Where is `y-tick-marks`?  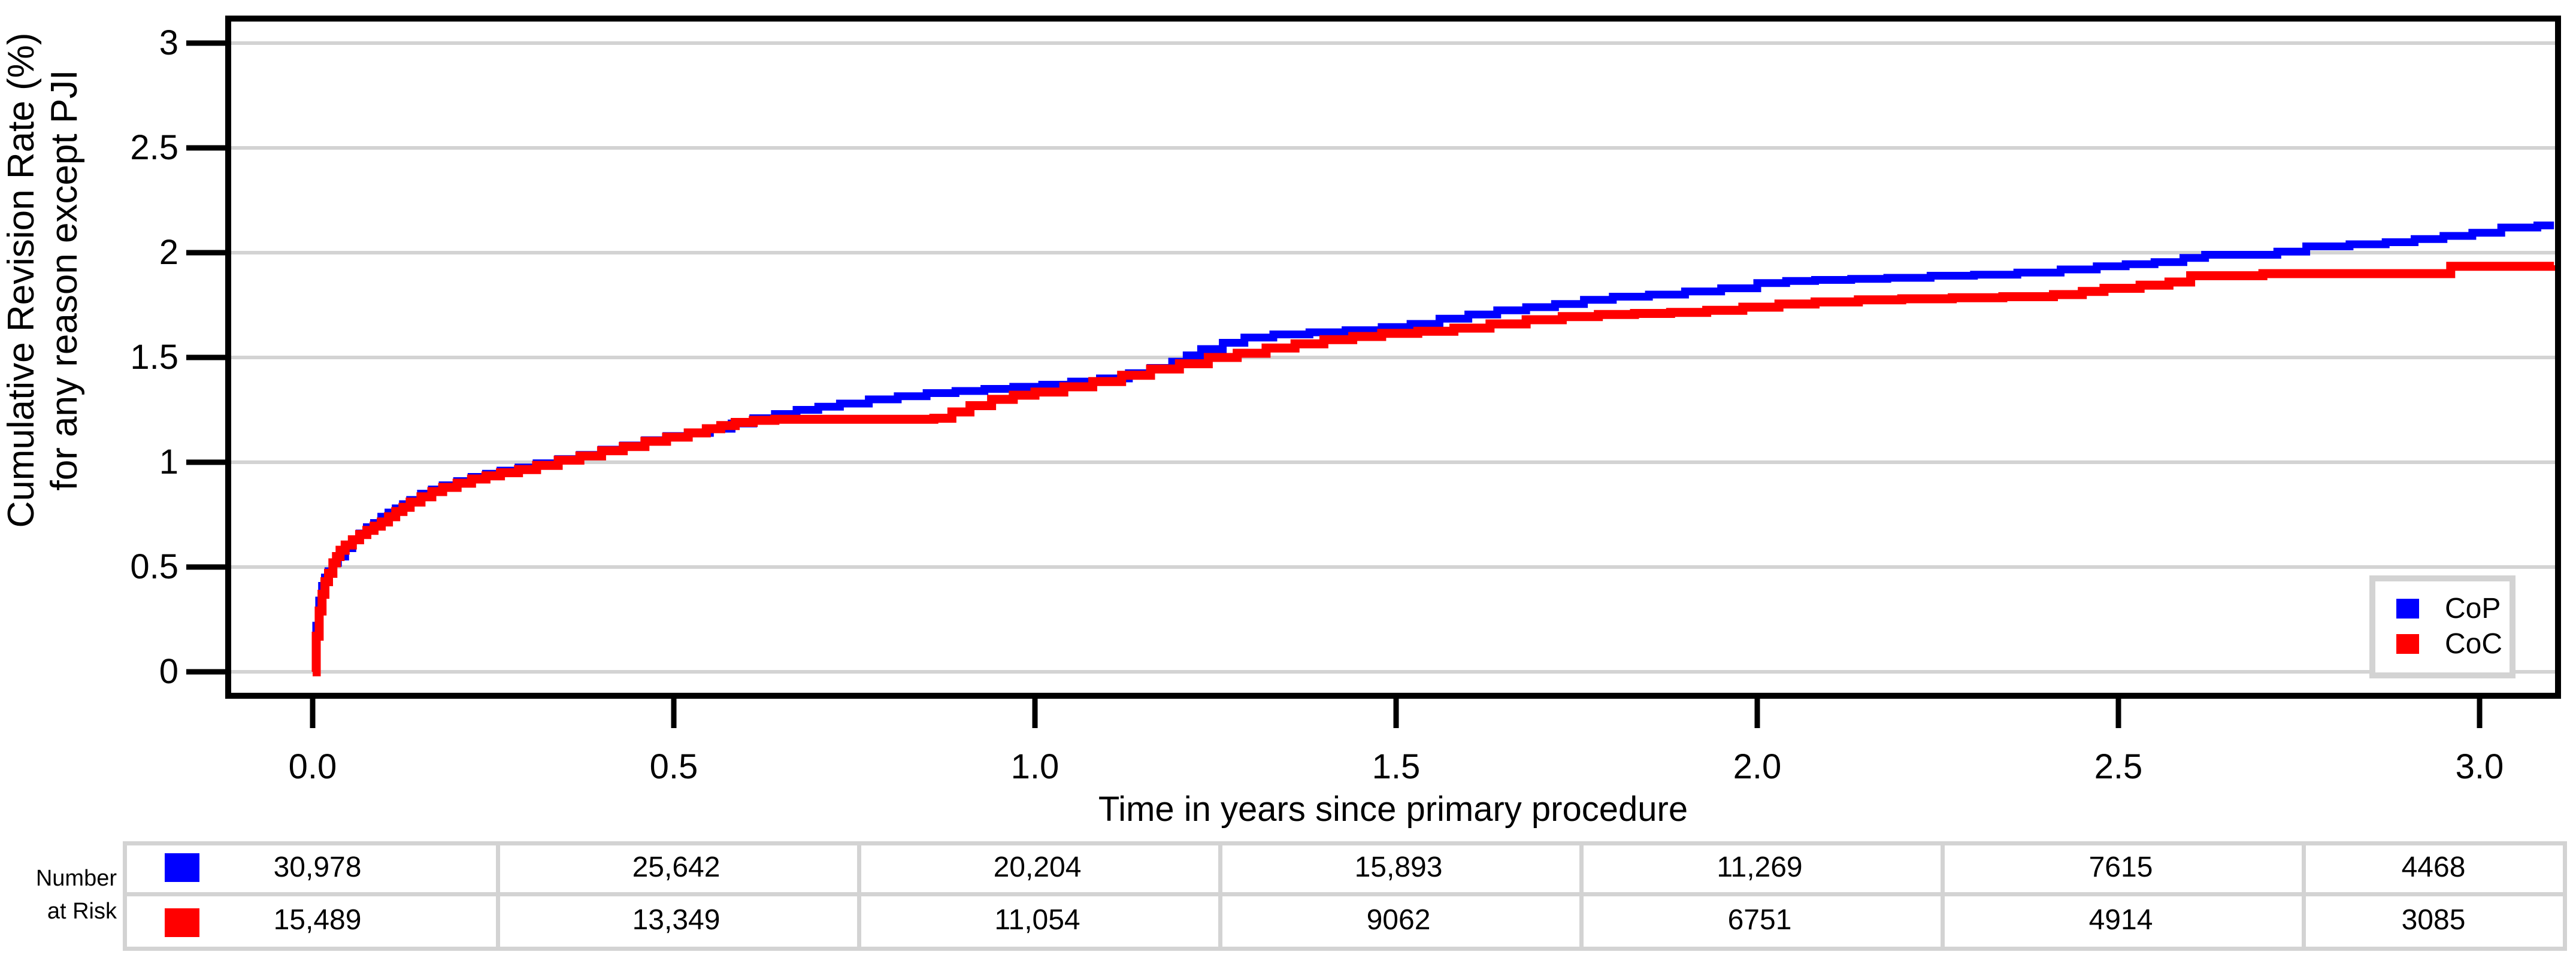
y-tick-marks is located at coordinates (206, 357).